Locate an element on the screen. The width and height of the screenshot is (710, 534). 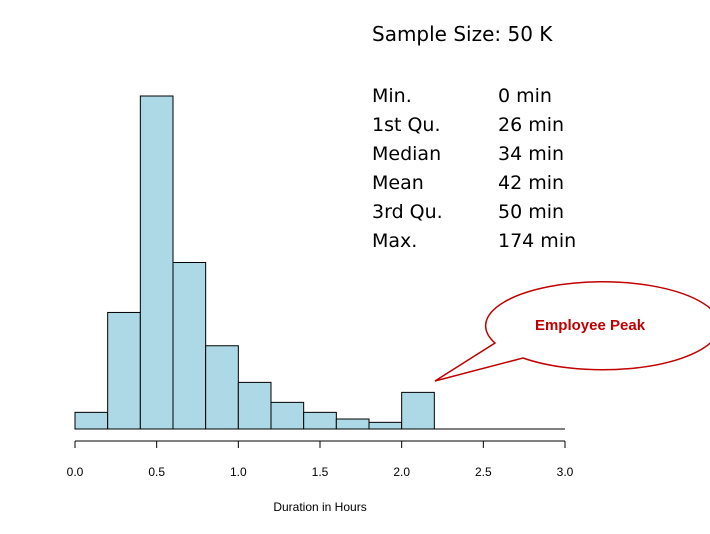
stat-label: 1st Qu. is located at coordinates (406, 125).